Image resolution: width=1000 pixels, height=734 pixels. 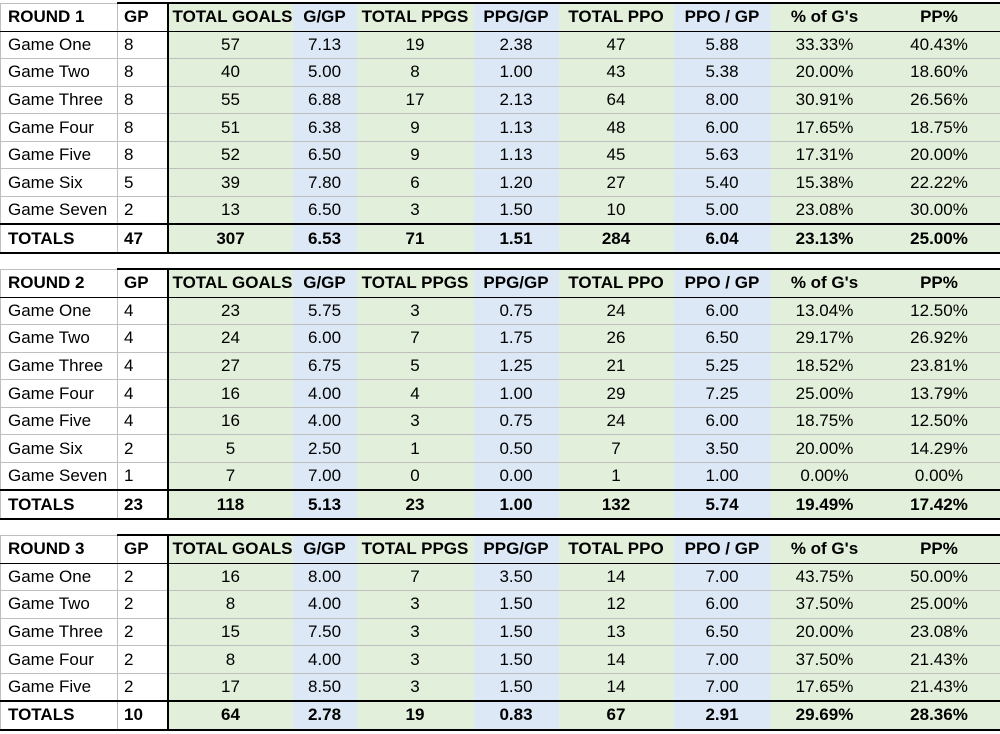 I want to click on cell-ggp: 8.50, so click(x=324, y=687).